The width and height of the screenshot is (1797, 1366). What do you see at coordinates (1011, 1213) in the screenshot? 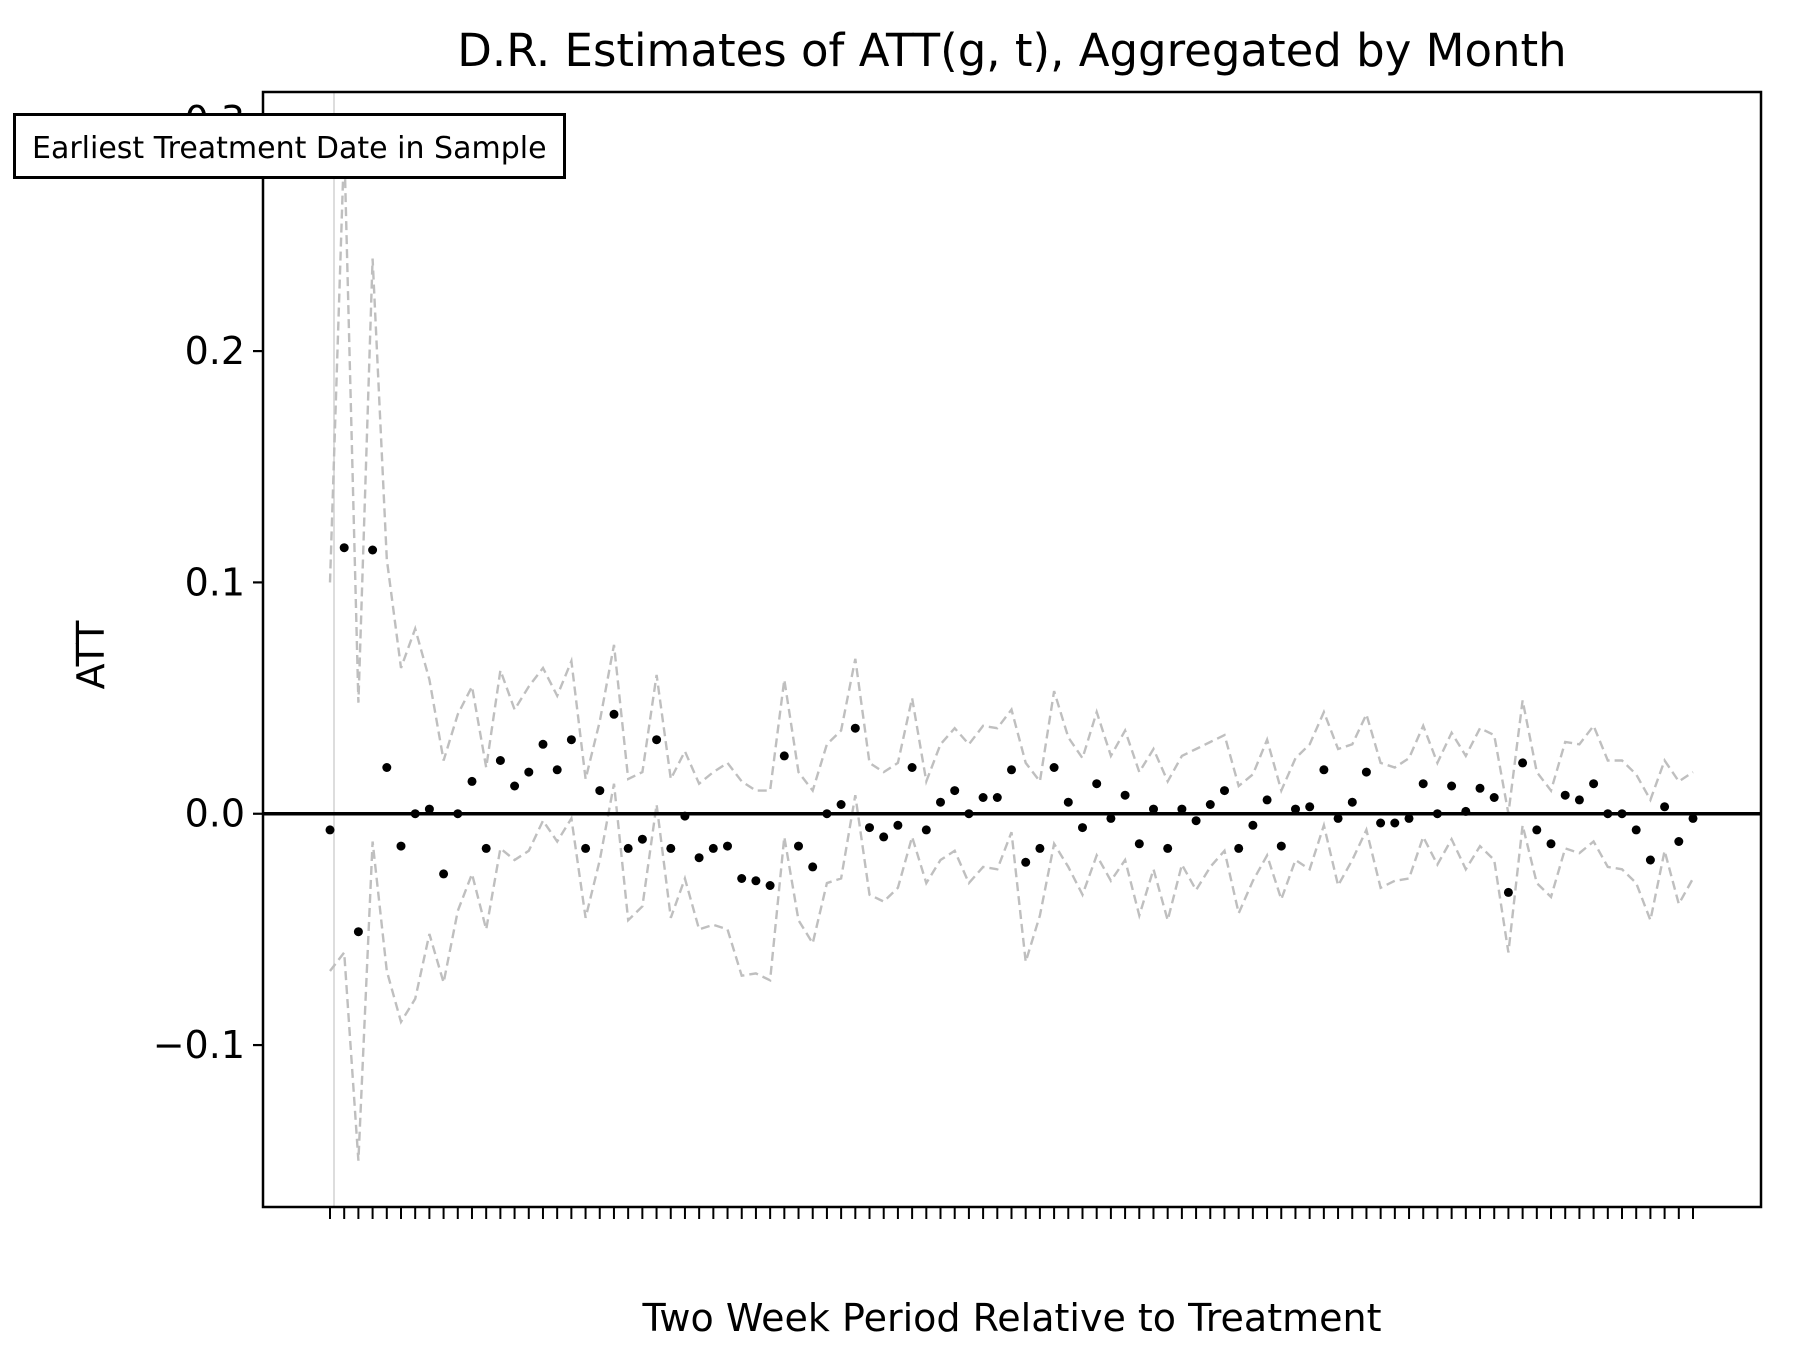
I see `x-axis` at bounding box center [1011, 1213].